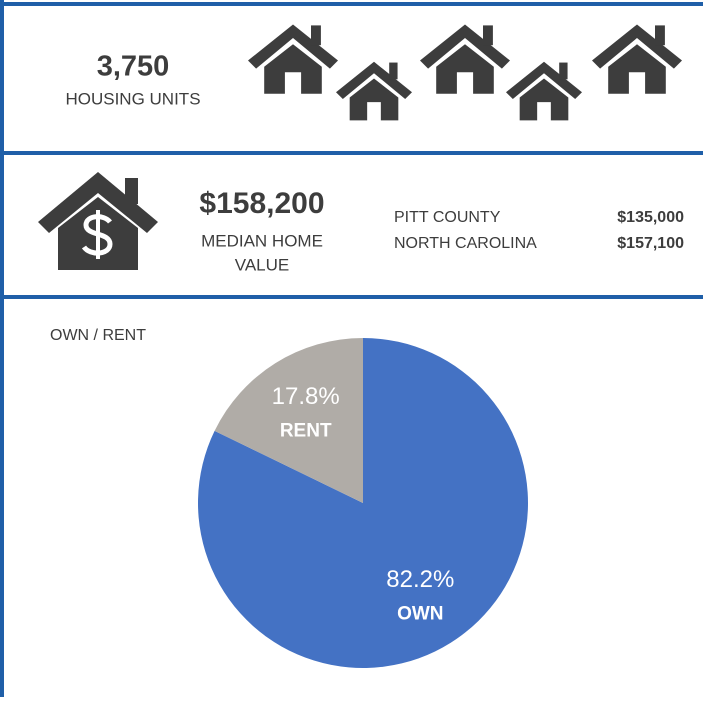 This screenshot has height=702, width=703. I want to click on median-label: MEDIAN HOME, so click(262, 240).